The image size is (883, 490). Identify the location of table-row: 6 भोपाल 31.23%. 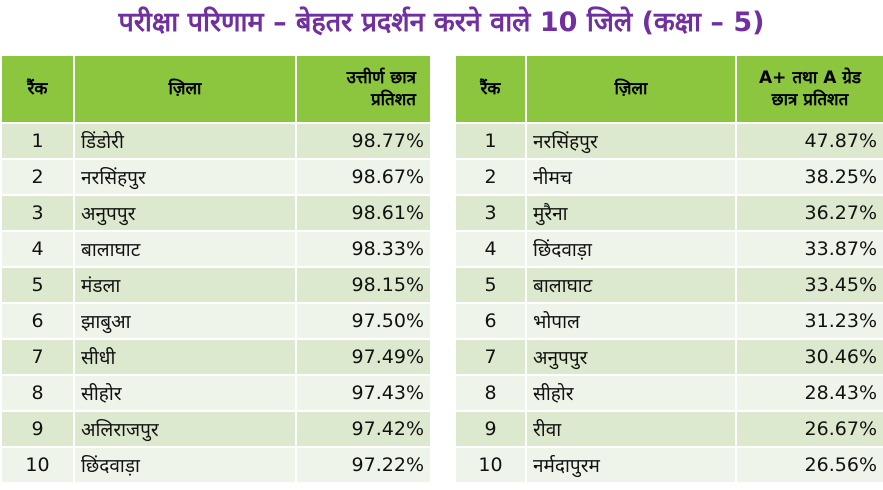
(669, 320).